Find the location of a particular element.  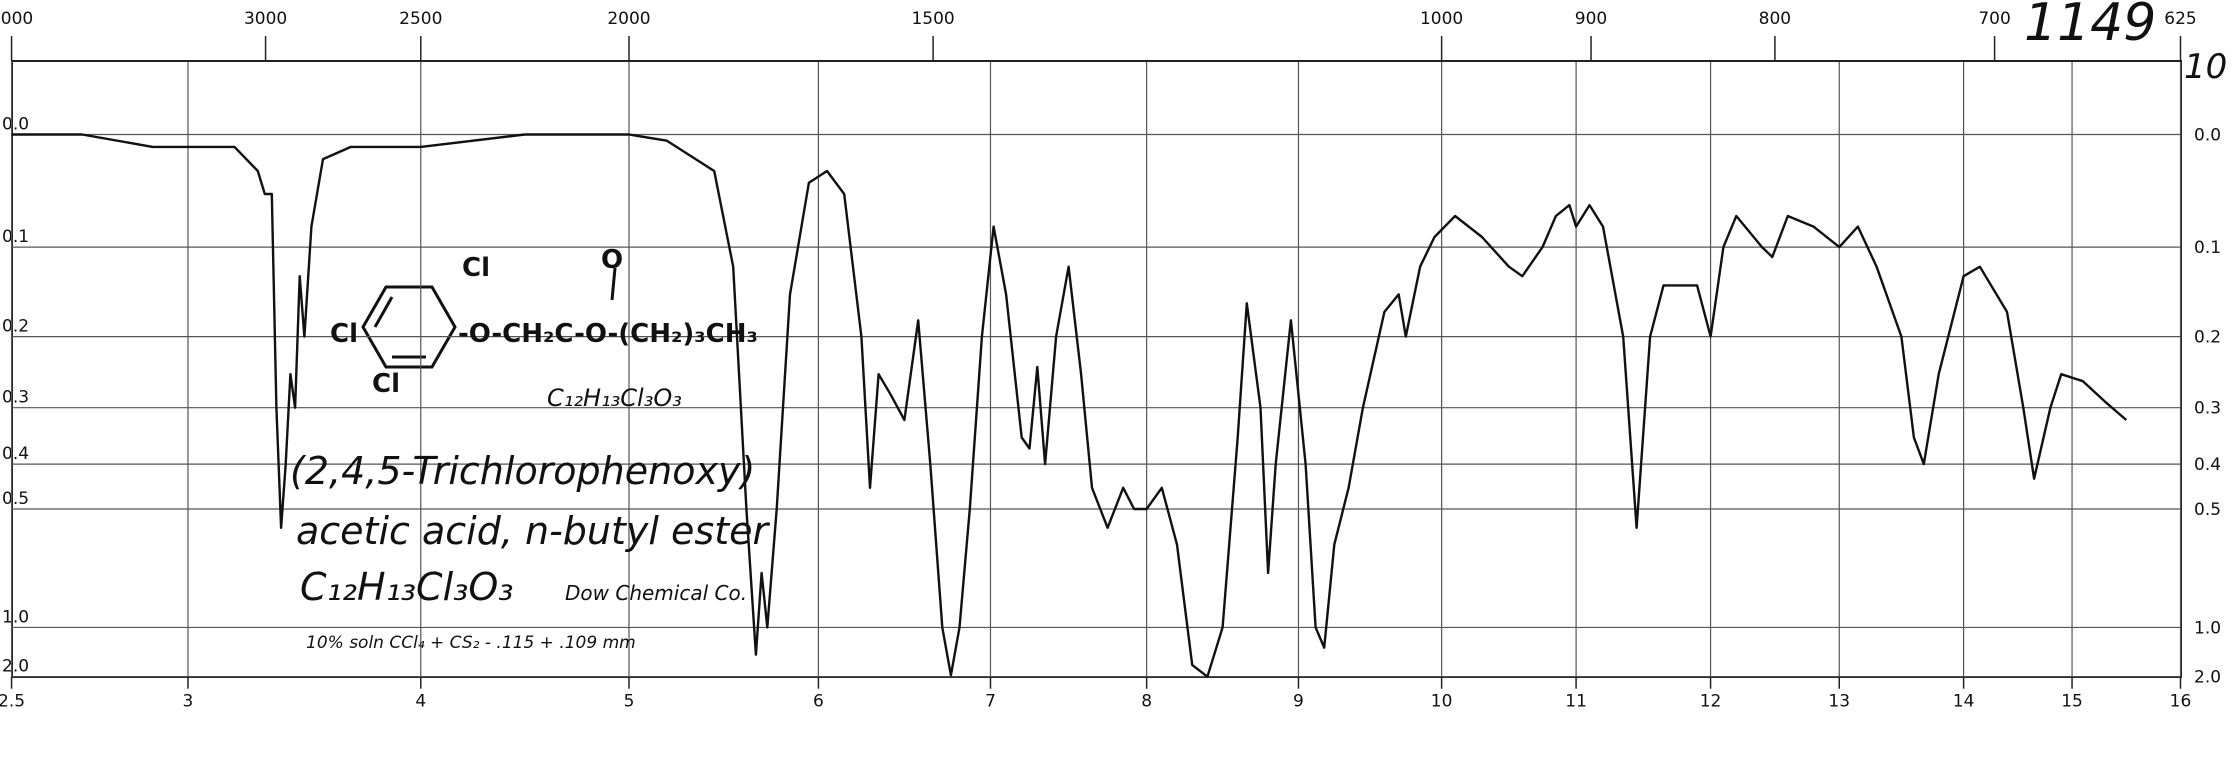

x-tick-label: 15 is located at coordinates (2072, 702).